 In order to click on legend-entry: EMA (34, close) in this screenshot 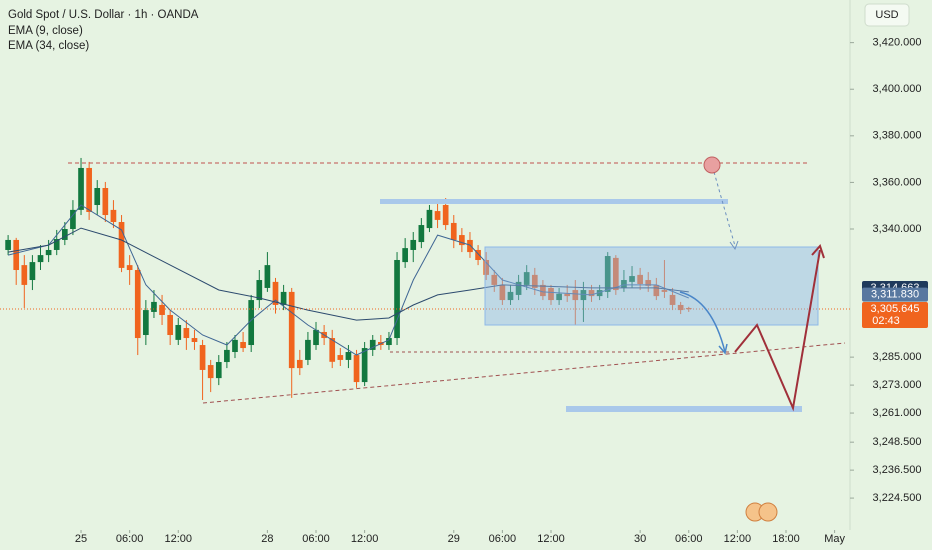, I will do `click(48, 46)`.